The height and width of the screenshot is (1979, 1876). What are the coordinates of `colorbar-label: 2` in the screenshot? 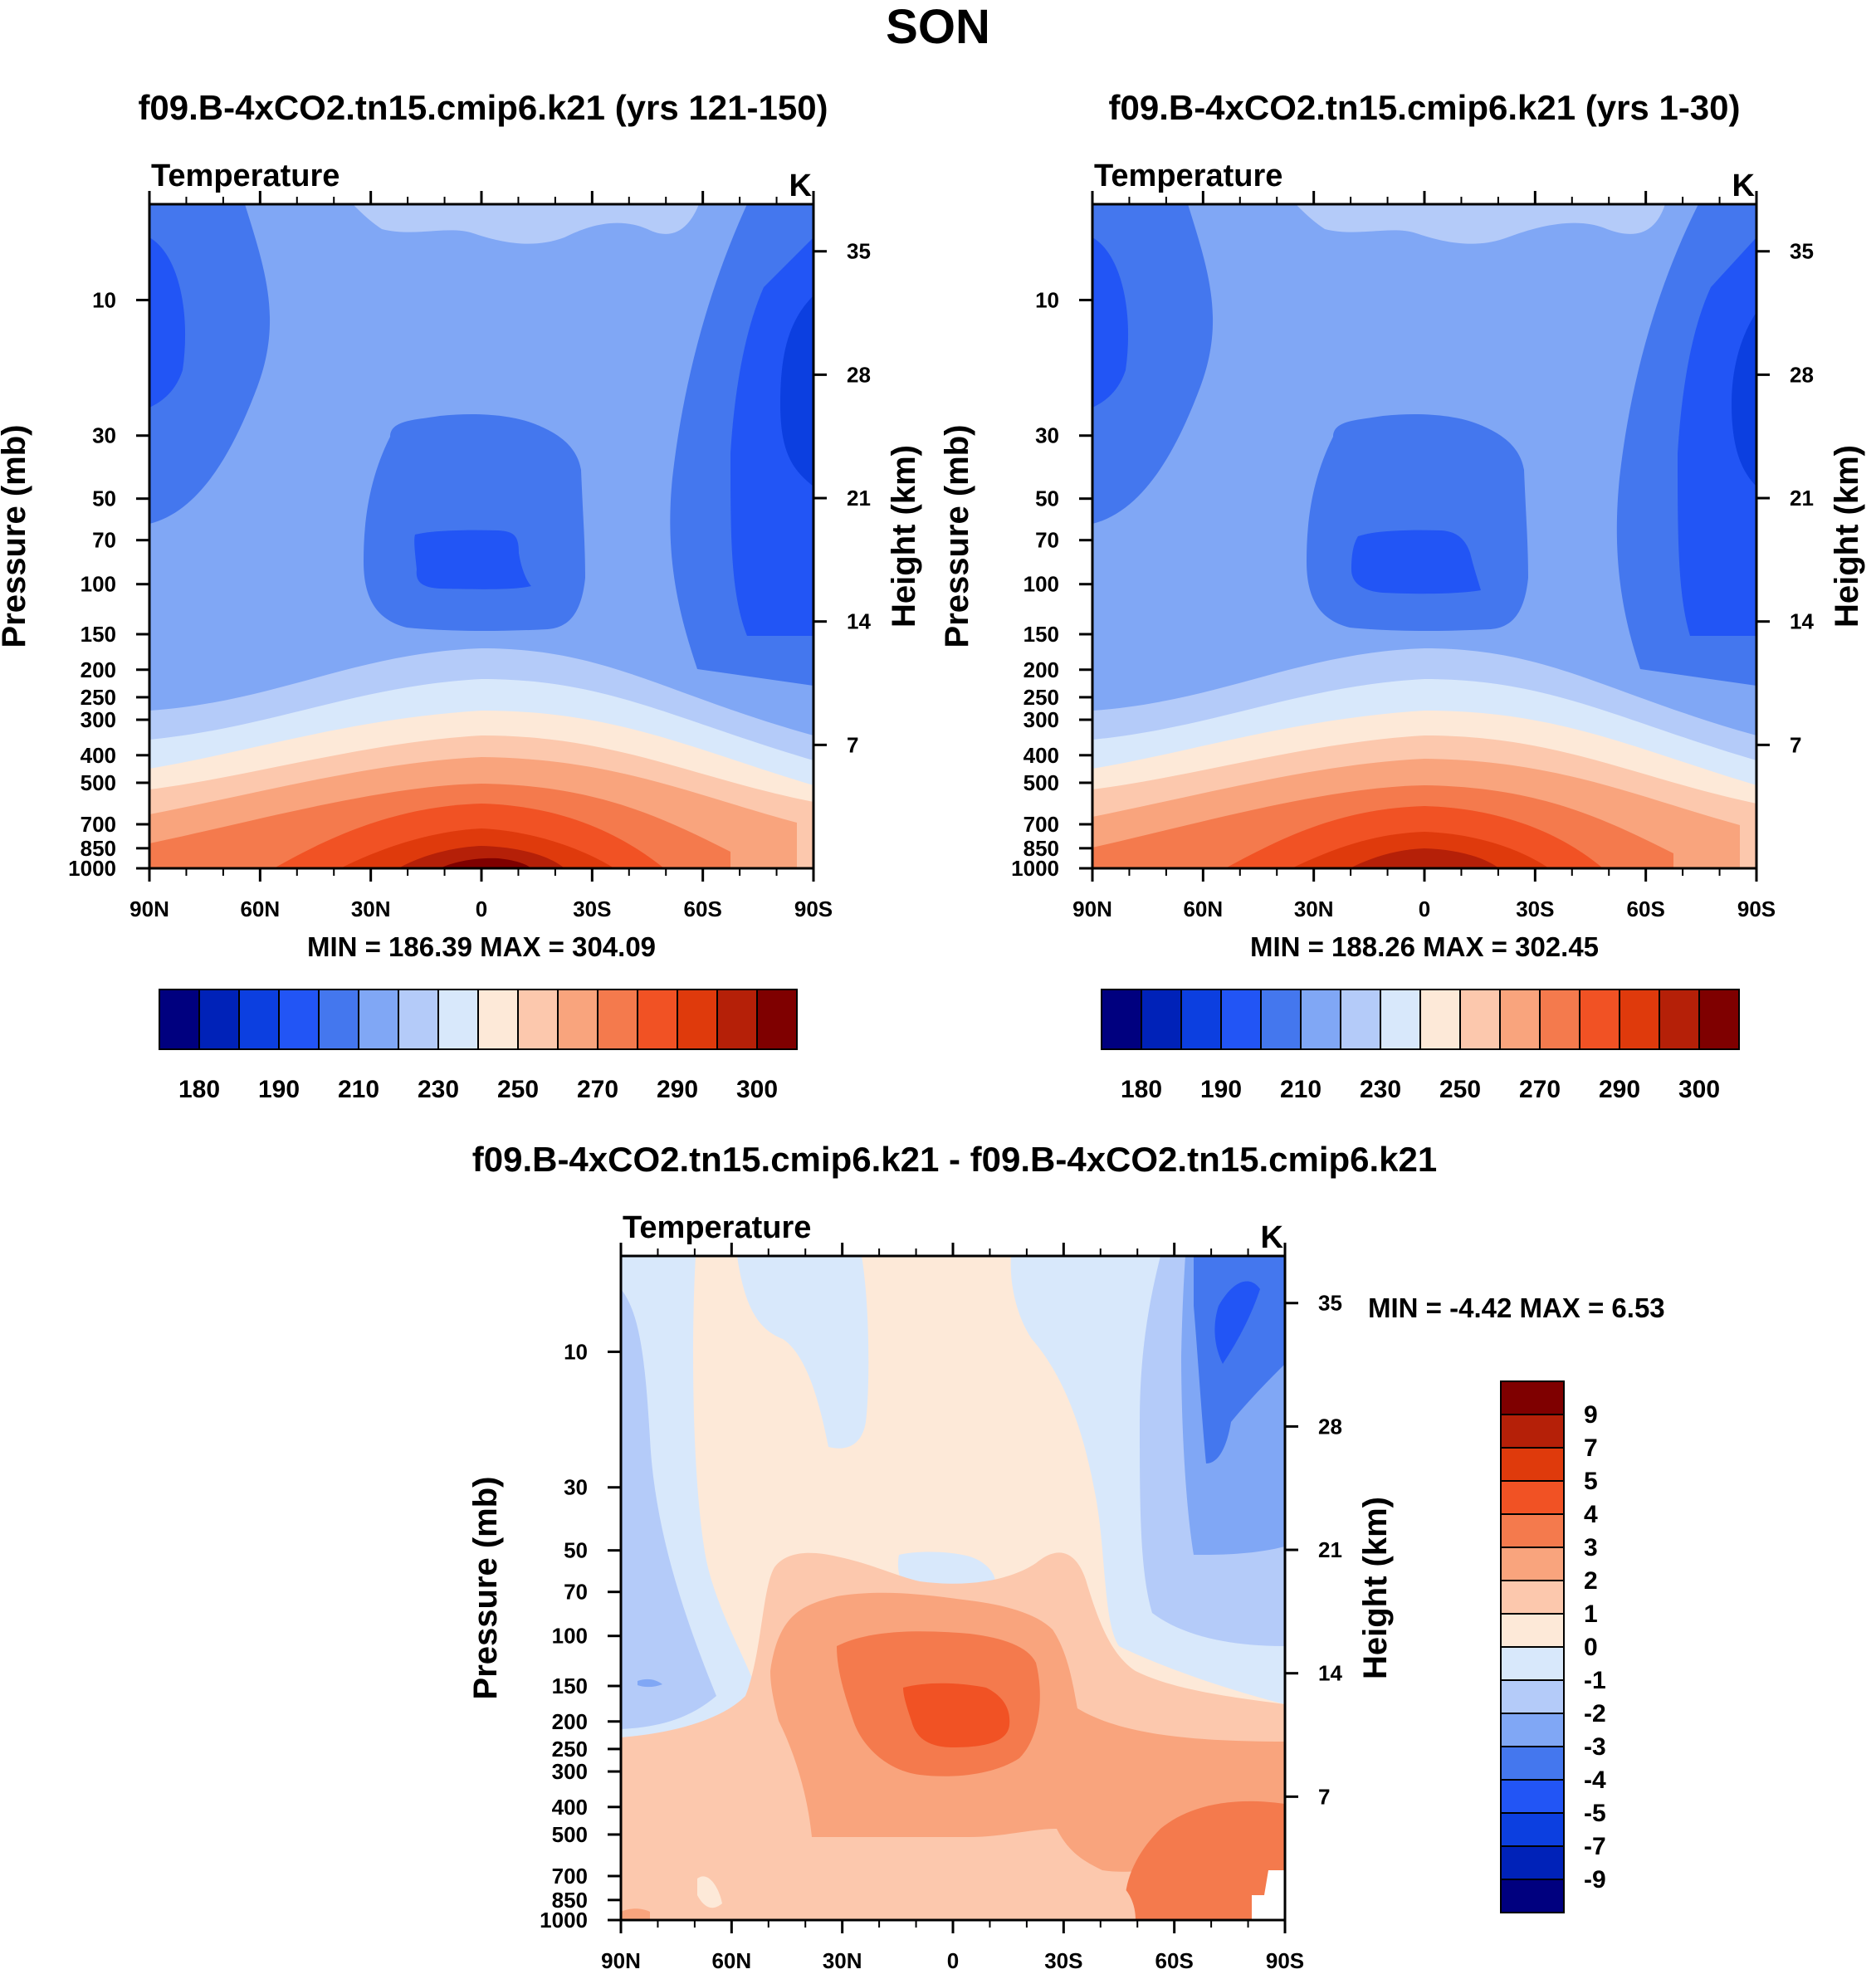 It's located at (1591, 1581).